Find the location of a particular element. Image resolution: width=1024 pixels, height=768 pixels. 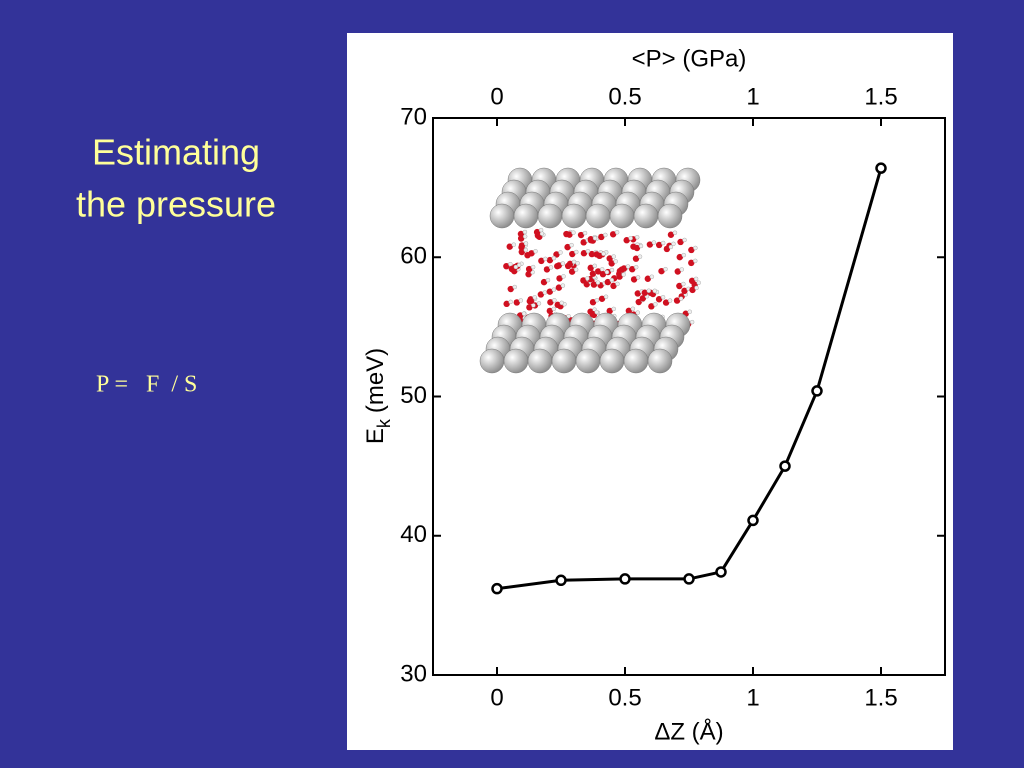

y-tick-label: 60 is located at coordinates (413, 256).